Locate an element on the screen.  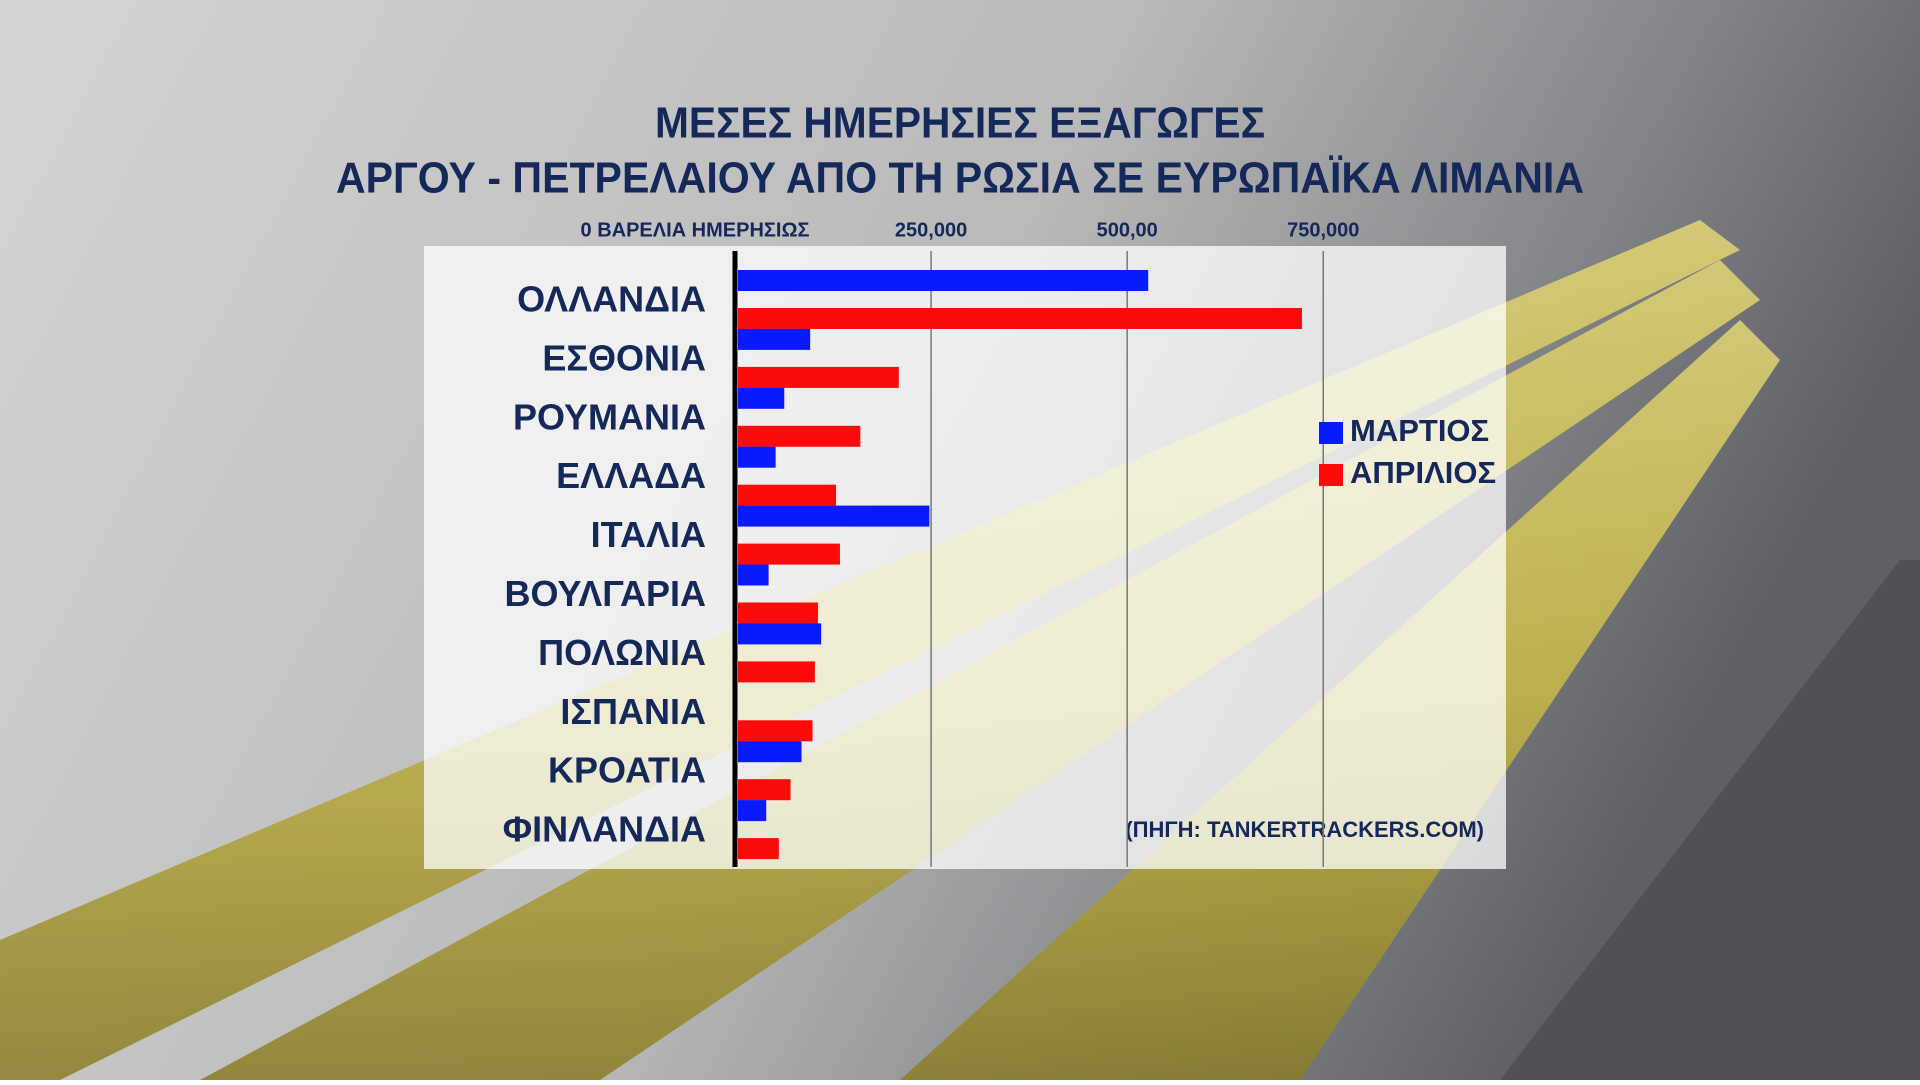
y-tick-label: ΕΛΛΑΔΑ is located at coordinates (631, 475).